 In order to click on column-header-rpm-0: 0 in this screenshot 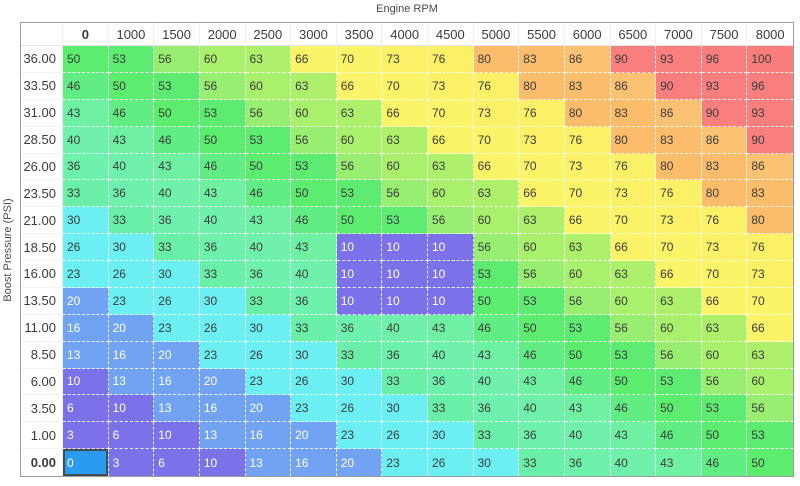, I will do `click(86, 34)`.